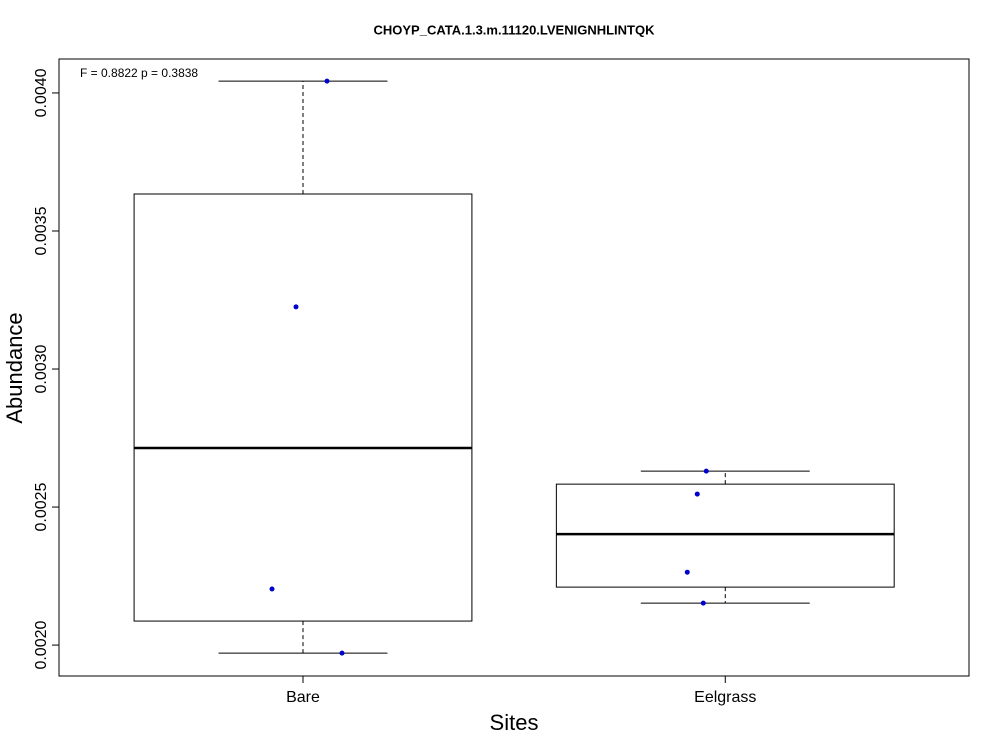 The image size is (1000, 750). Describe the element at coordinates (41, 506) in the screenshot. I see `y-tick-label: 0.0025` at that location.